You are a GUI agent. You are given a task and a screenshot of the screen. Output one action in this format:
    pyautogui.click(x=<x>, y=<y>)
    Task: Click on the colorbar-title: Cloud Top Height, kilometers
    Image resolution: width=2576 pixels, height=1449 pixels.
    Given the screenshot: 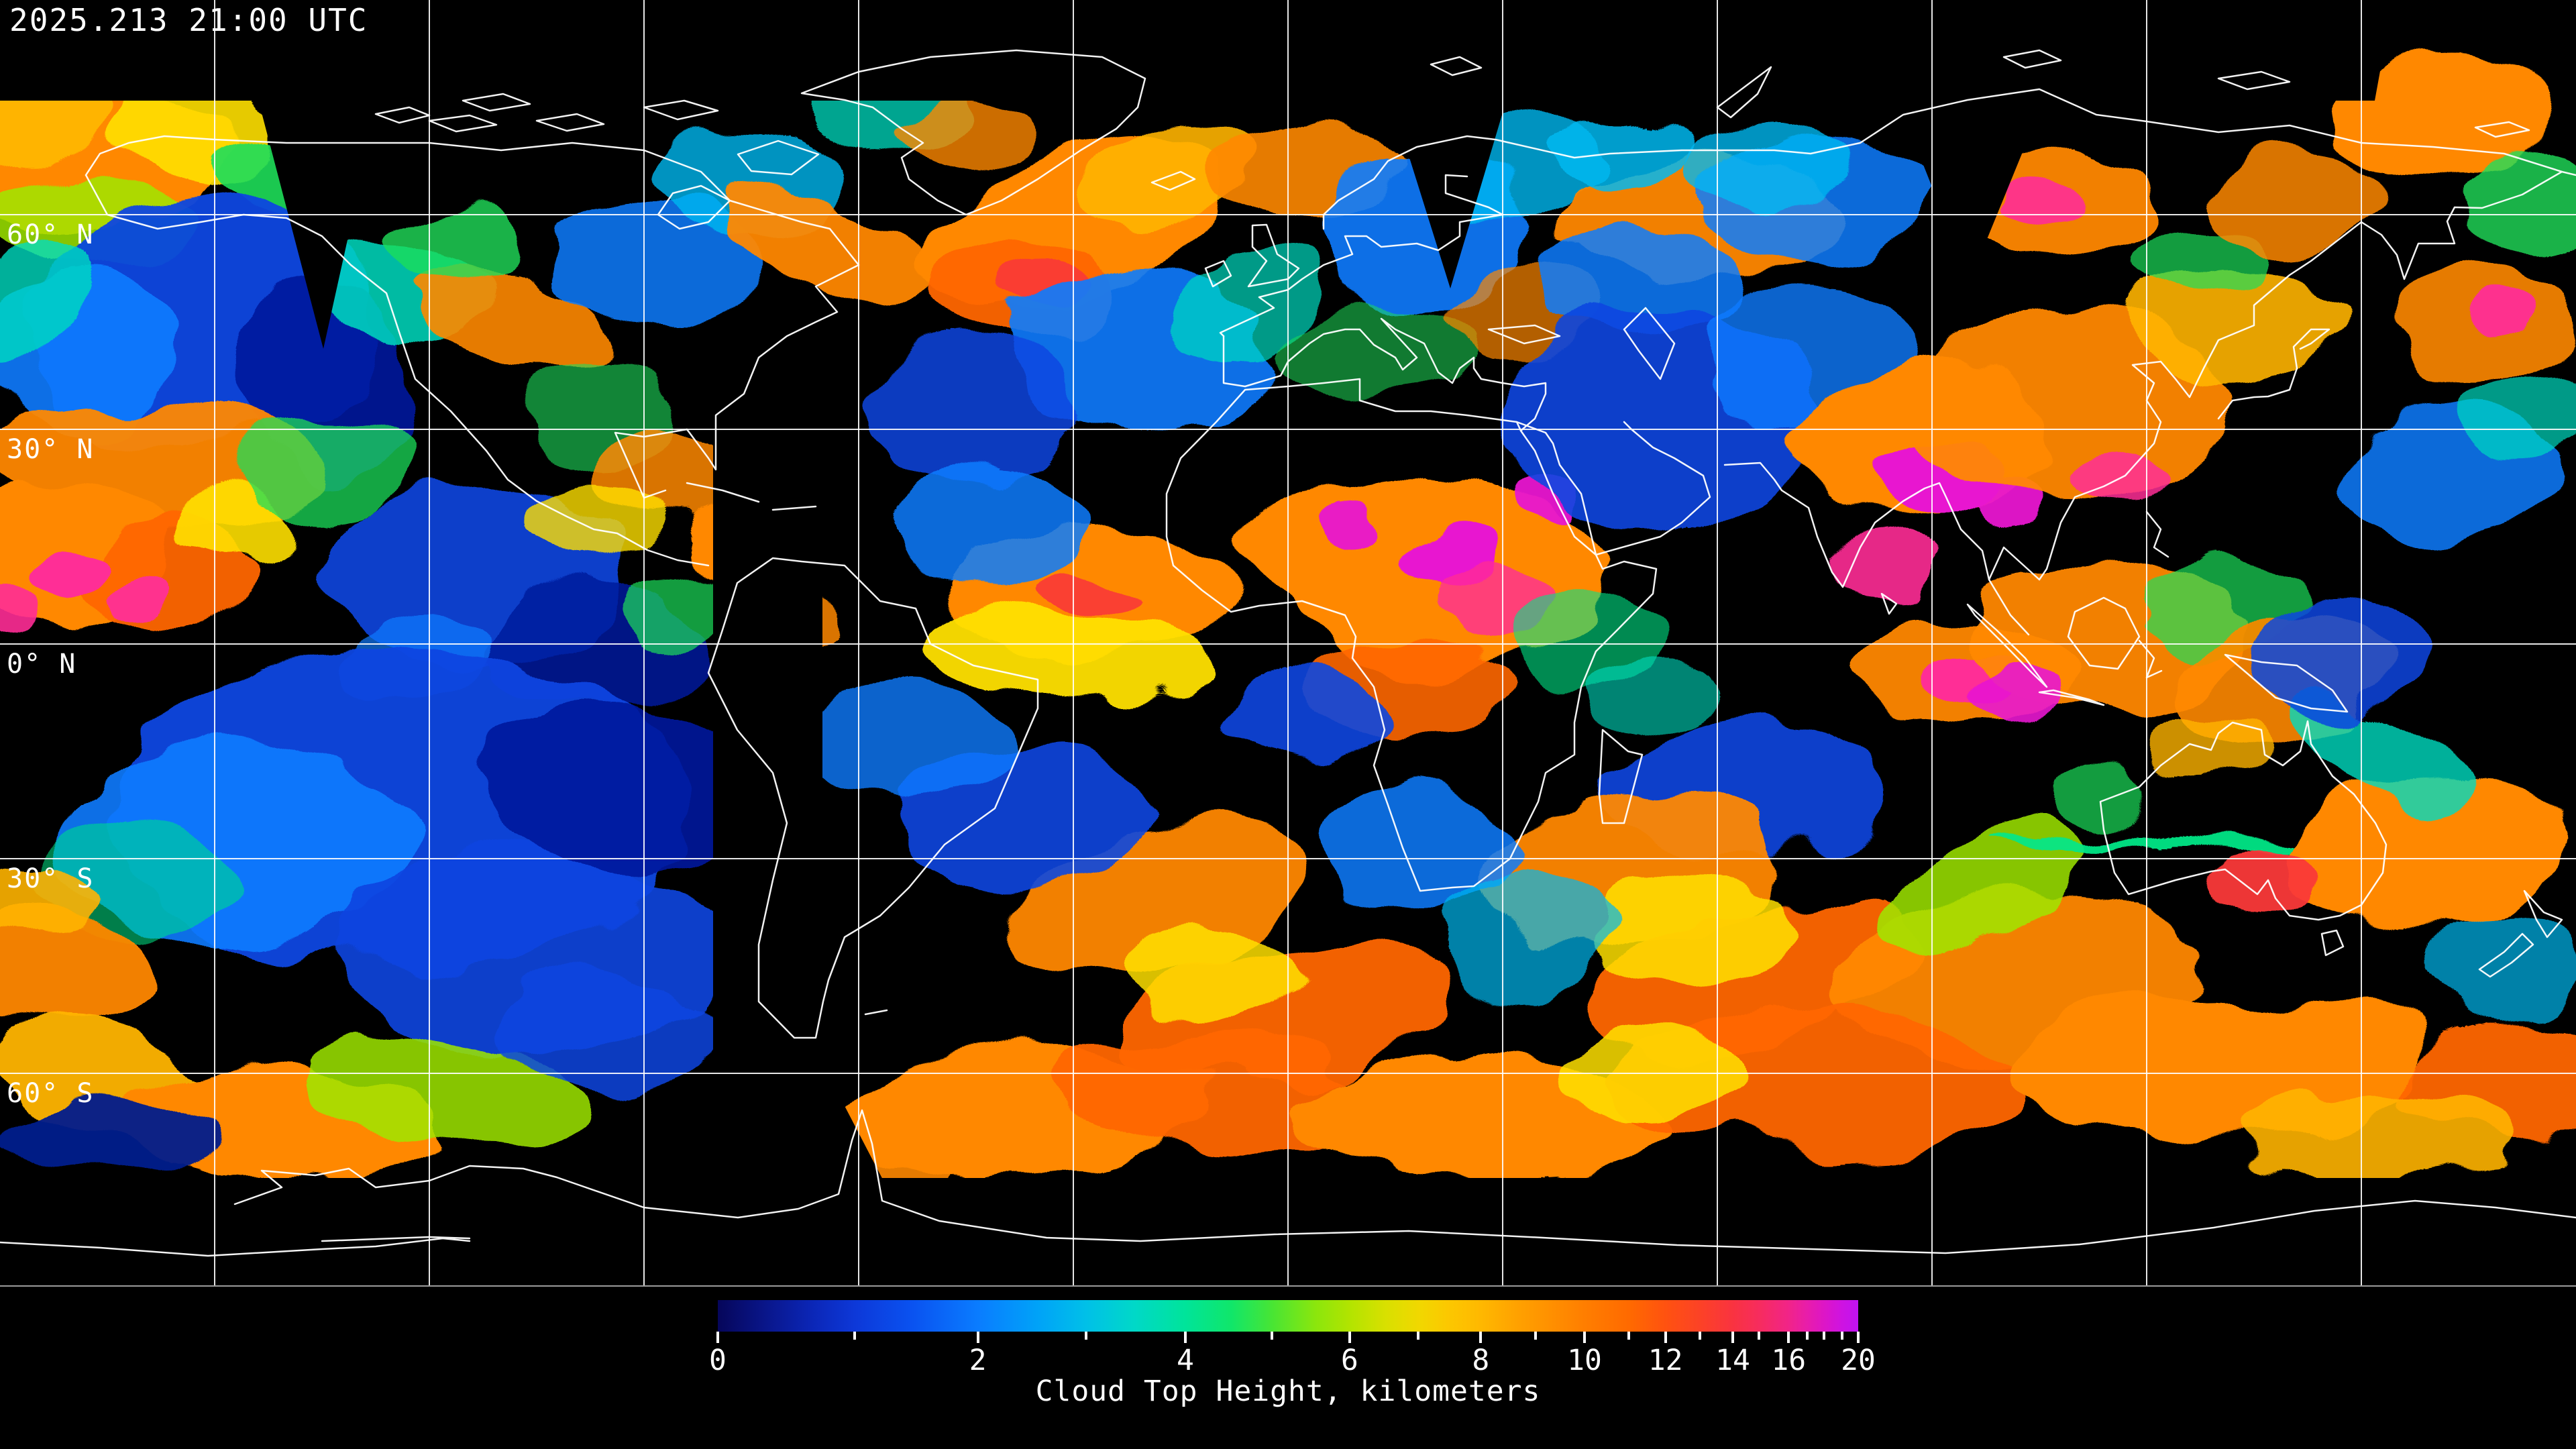 What is the action you would take?
    pyautogui.click(x=1288, y=1391)
    